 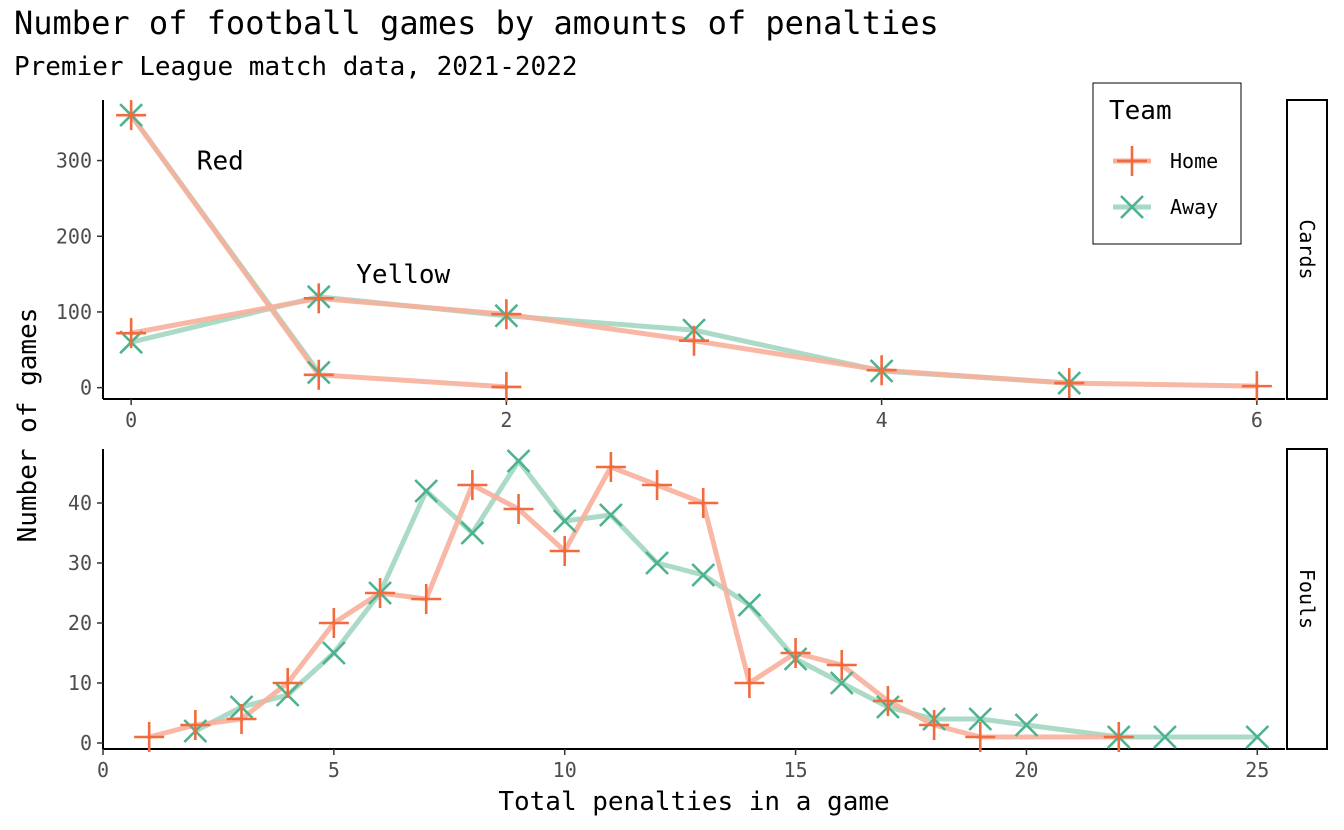 I want to click on cards-x-tick-label: 0, so click(x=131, y=420).